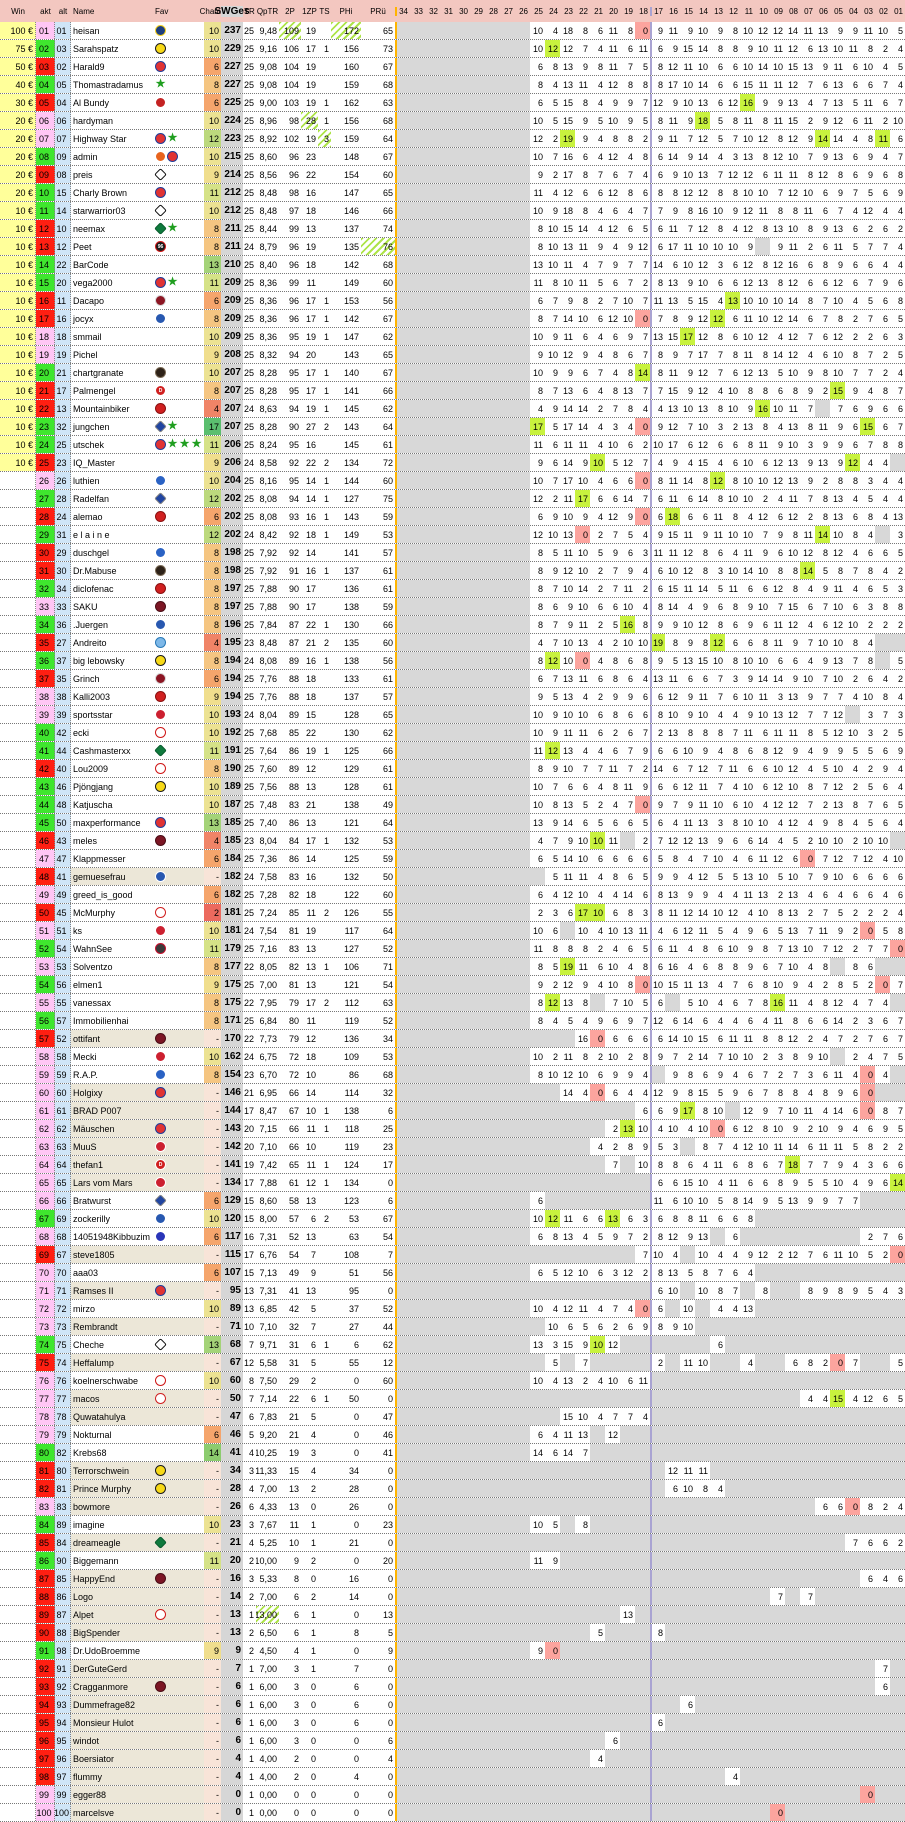  Describe the element at coordinates (93, 948) in the screenshot. I see `player-name: WahnSee` at that location.